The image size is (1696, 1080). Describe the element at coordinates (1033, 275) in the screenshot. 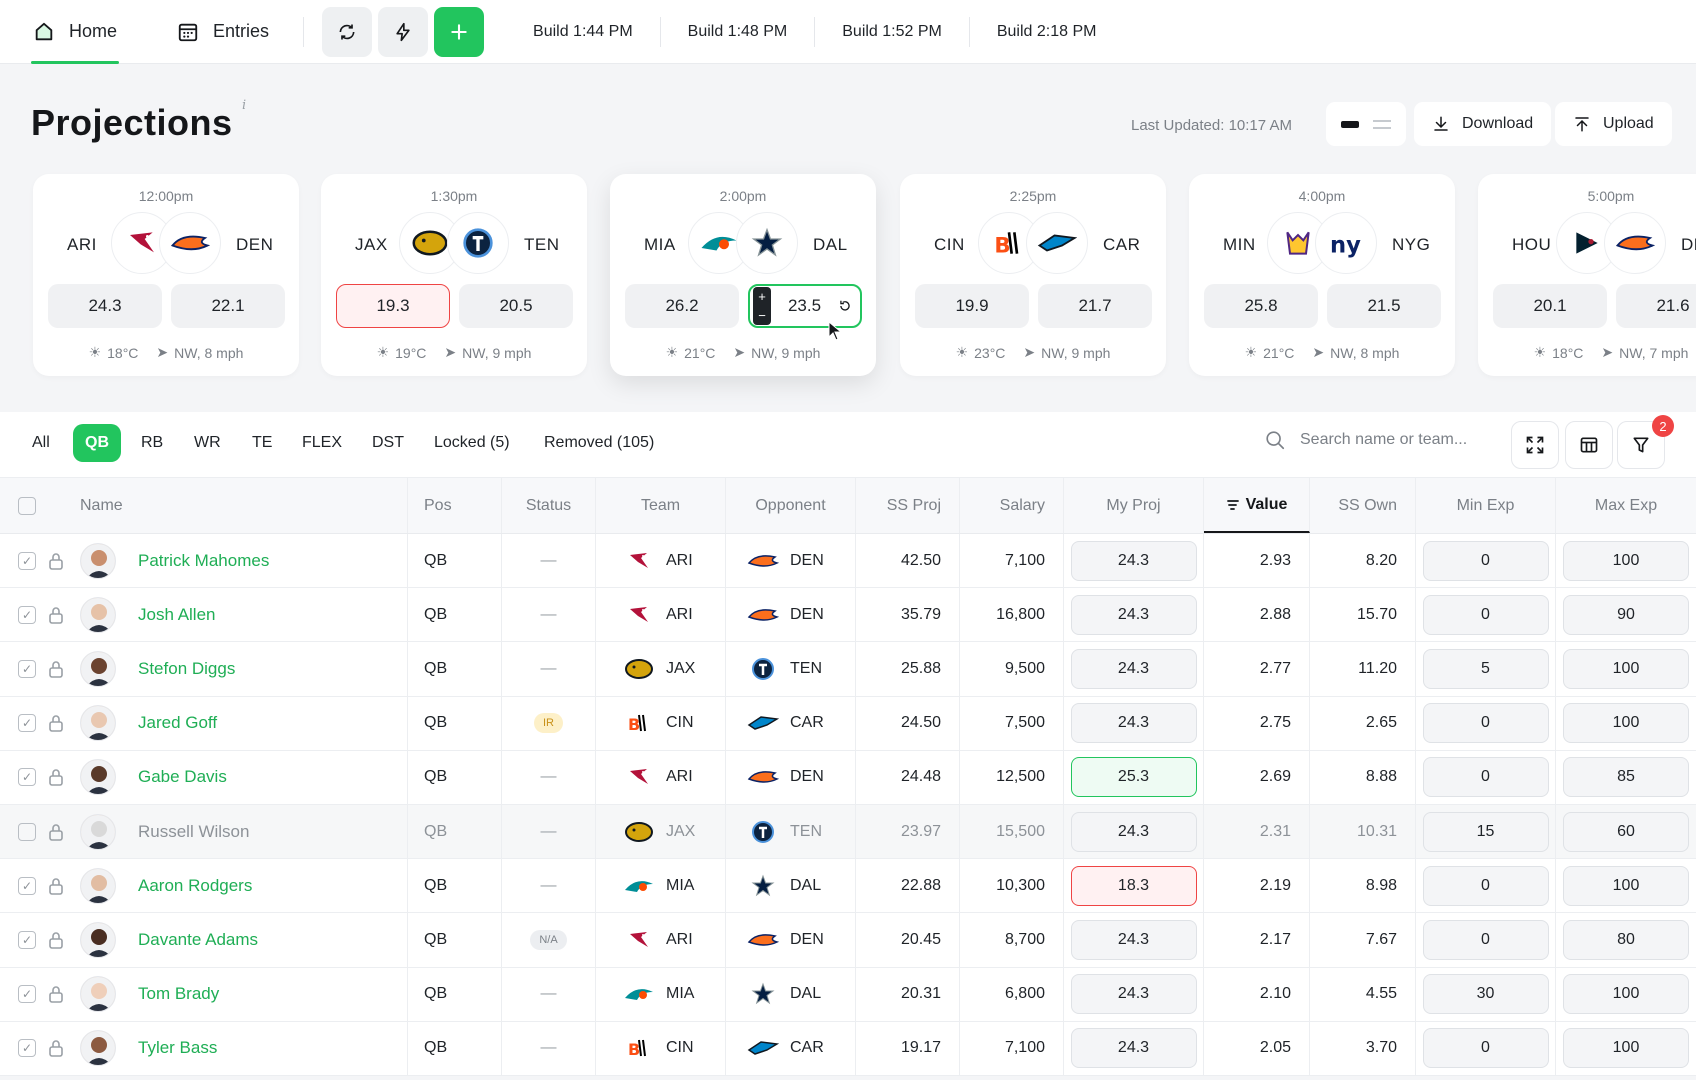

I see `game-card: 2:25pm CIN B CAR 19.9 21.7 ☀ 23°C ➤ NW, 9 mph` at that location.